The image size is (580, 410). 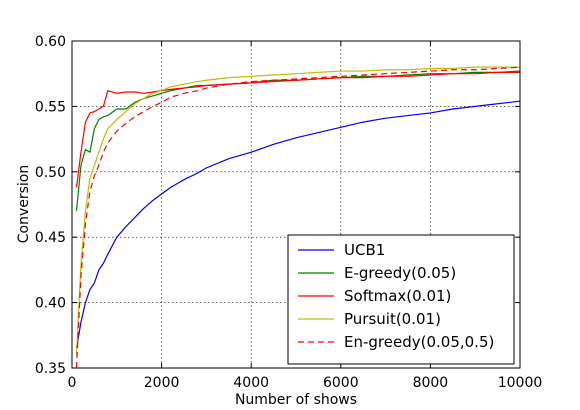 I want to click on y-tick-label: 0.55, so click(x=50, y=107).